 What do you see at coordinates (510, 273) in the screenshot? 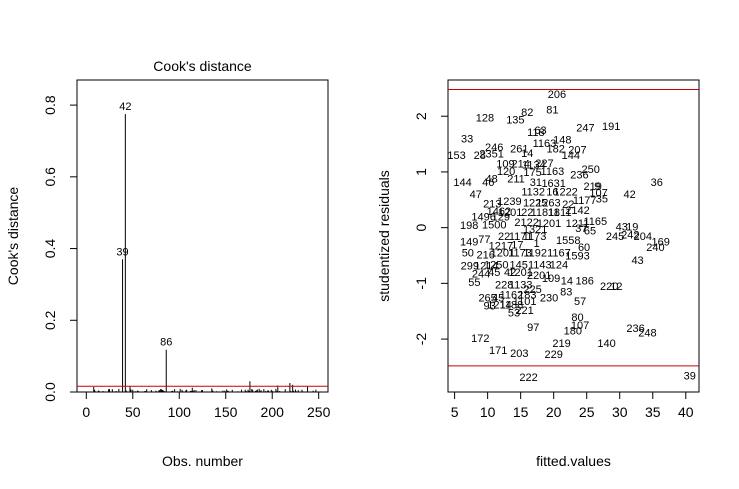
I see `residual-point-label: 42` at bounding box center [510, 273].